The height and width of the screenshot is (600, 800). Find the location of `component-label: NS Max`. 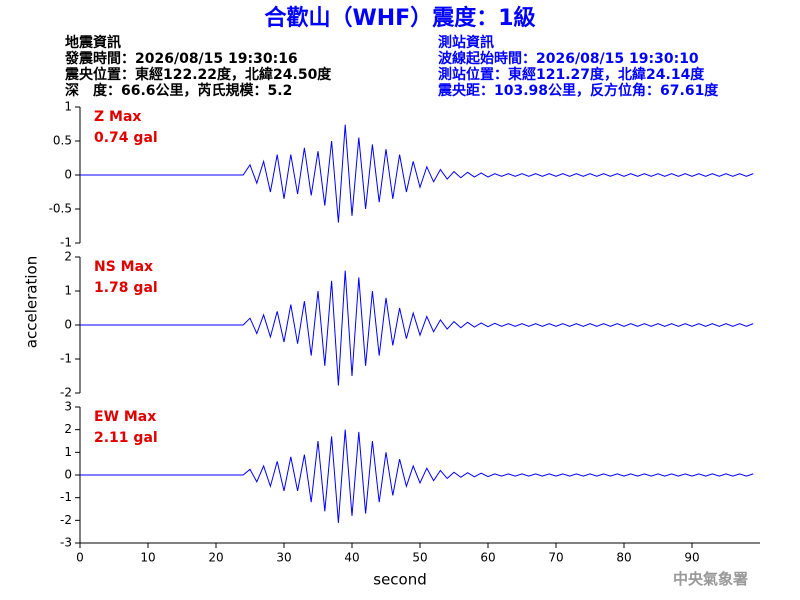

component-label: NS Max is located at coordinates (123, 267).